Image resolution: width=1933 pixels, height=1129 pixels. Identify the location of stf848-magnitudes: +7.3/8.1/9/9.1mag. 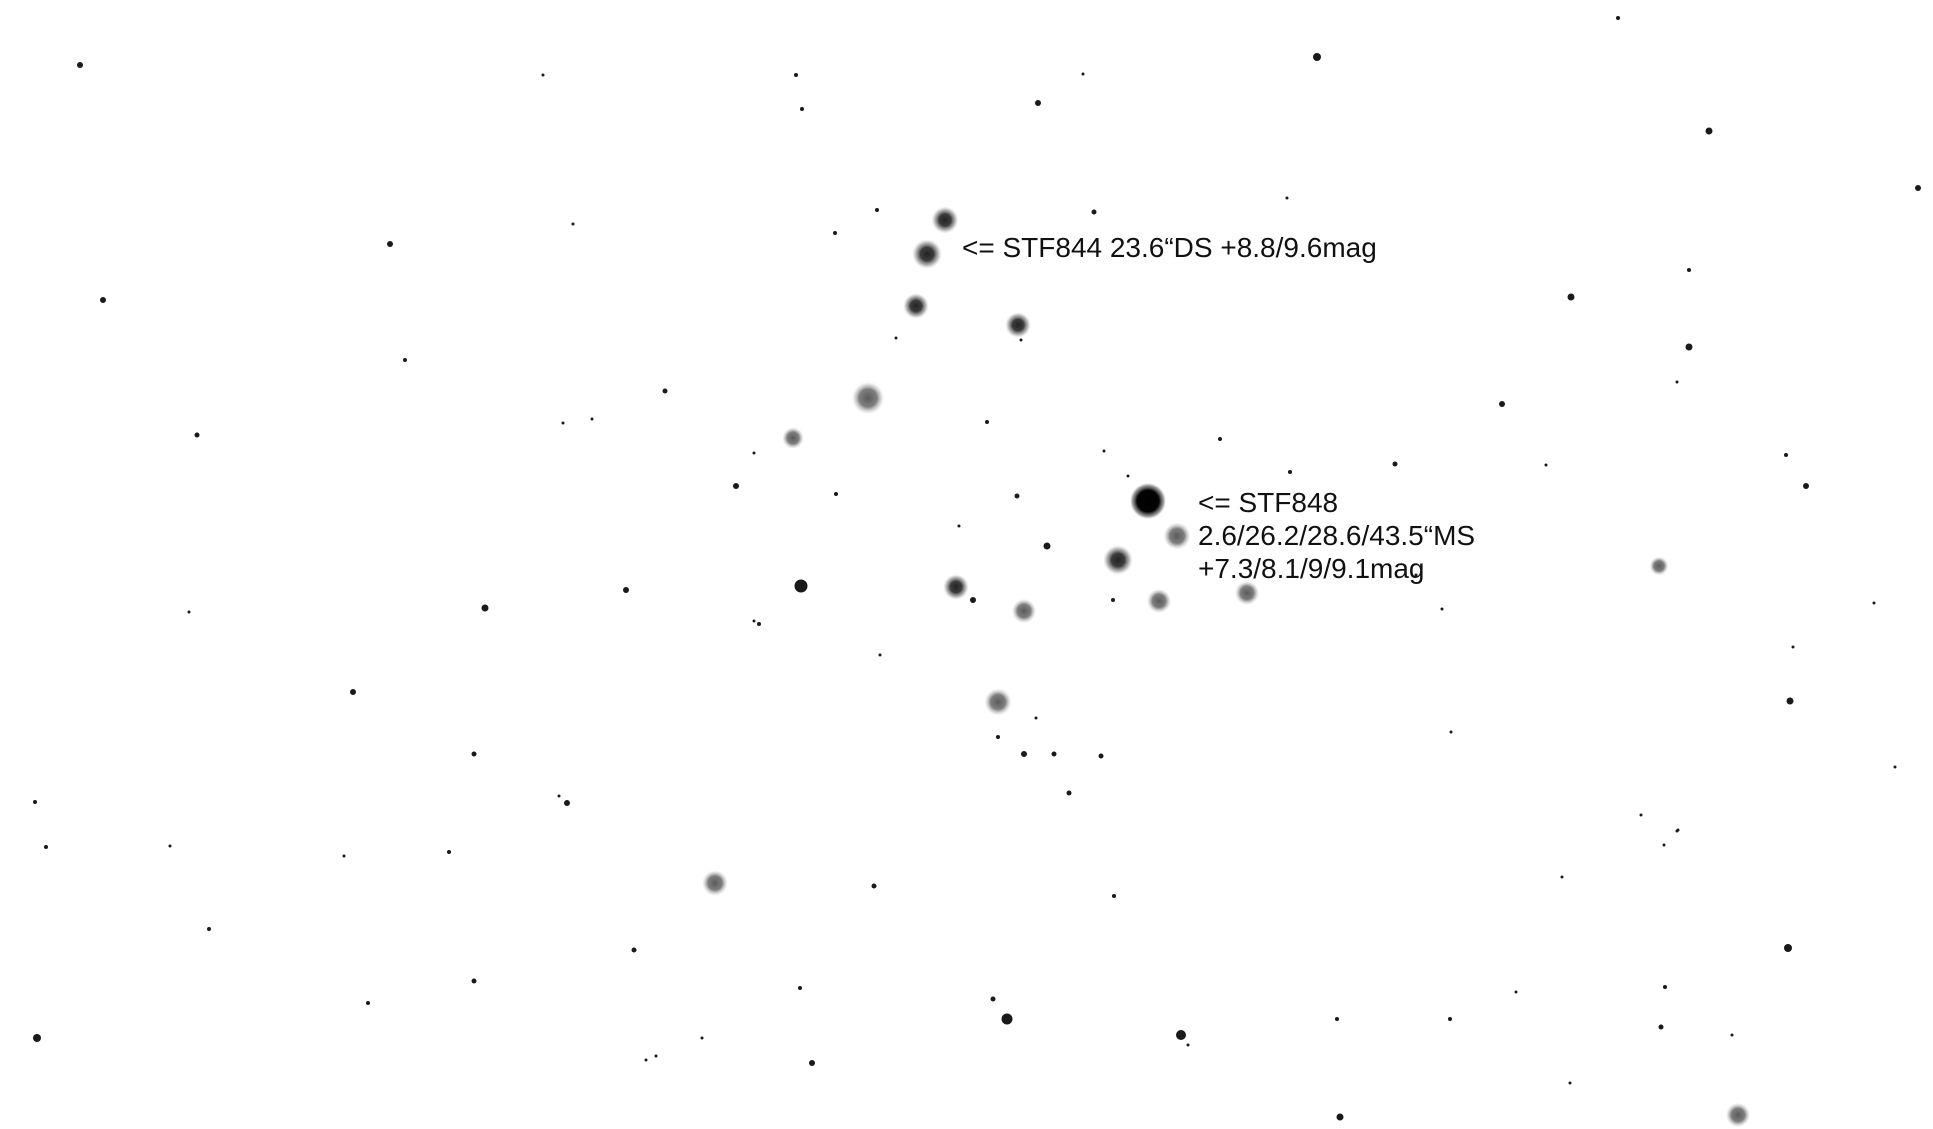
(1311, 568).